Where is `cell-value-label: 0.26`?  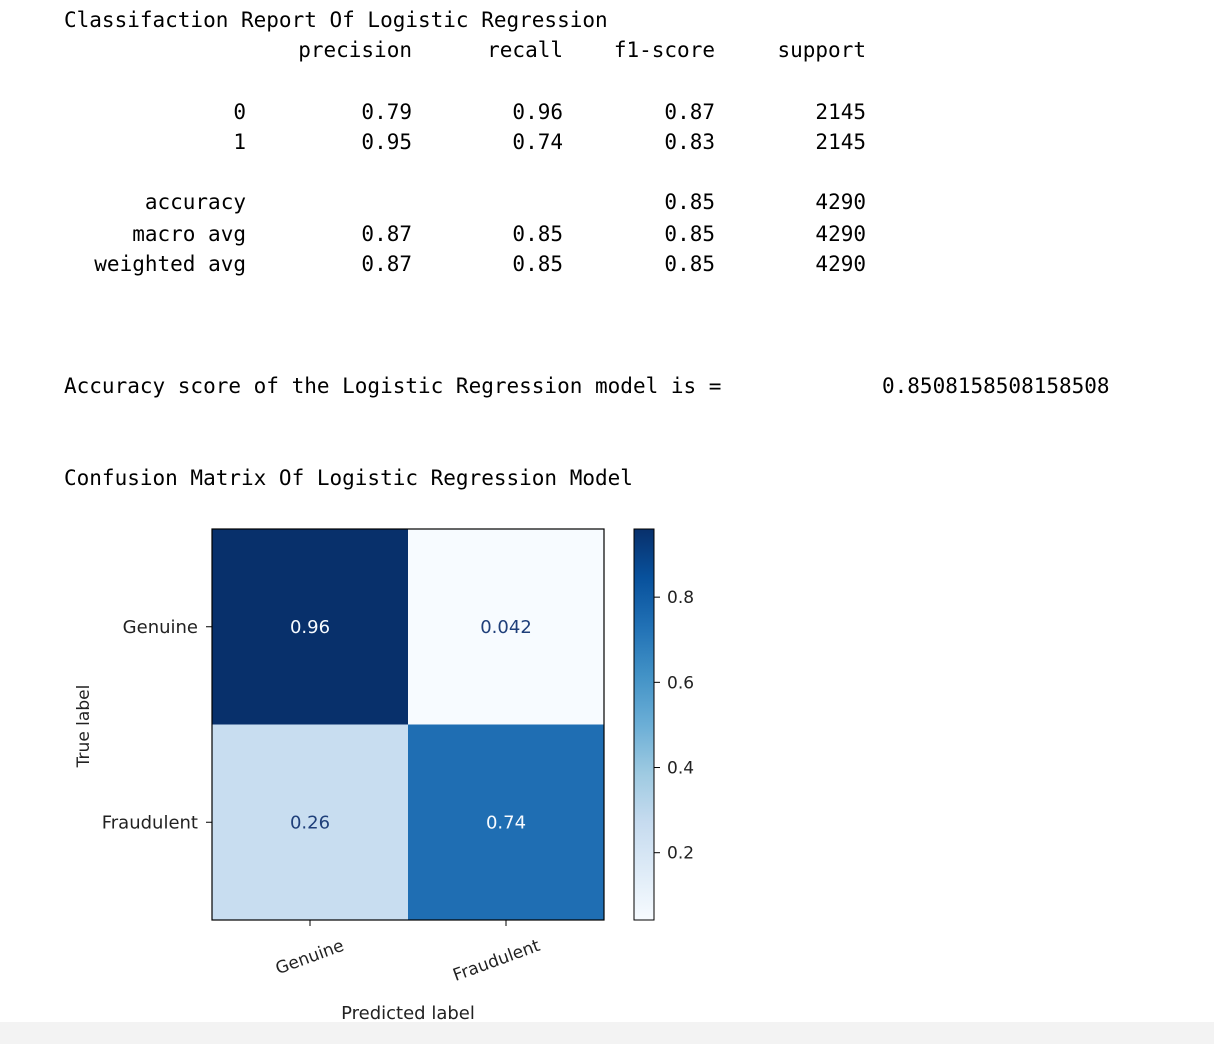
cell-value-label: 0.26 is located at coordinates (310, 822).